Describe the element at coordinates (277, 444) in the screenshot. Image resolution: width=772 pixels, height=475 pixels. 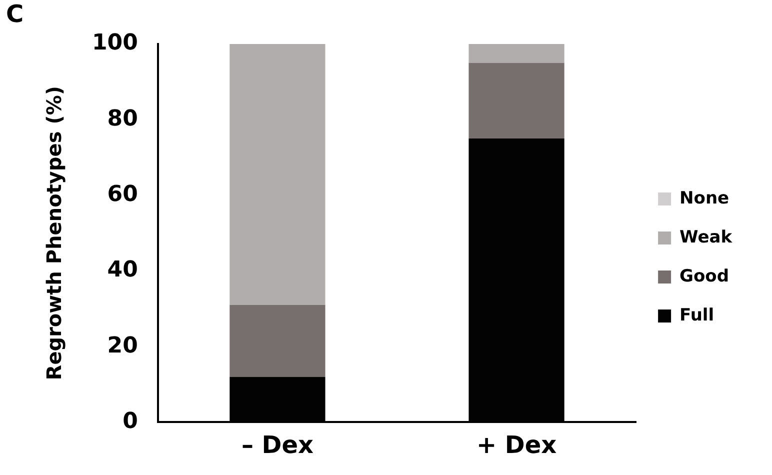
I see `x-tick-label: – Dex` at that location.